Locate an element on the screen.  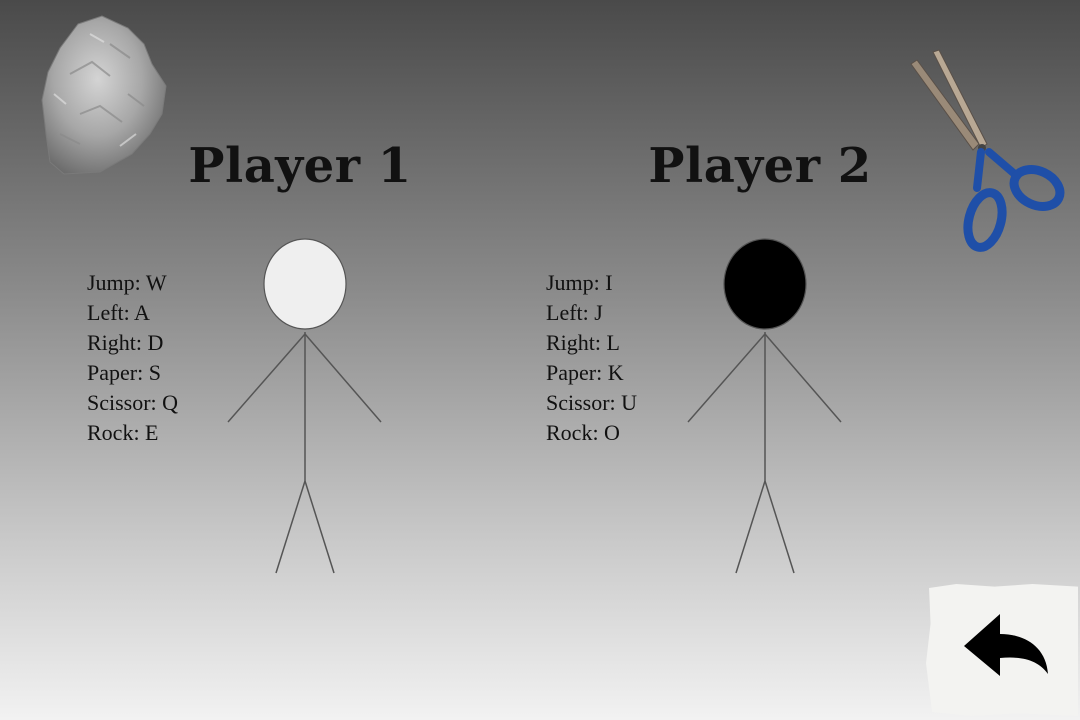
back-arrow-icon is located at coordinates (1006, 645).